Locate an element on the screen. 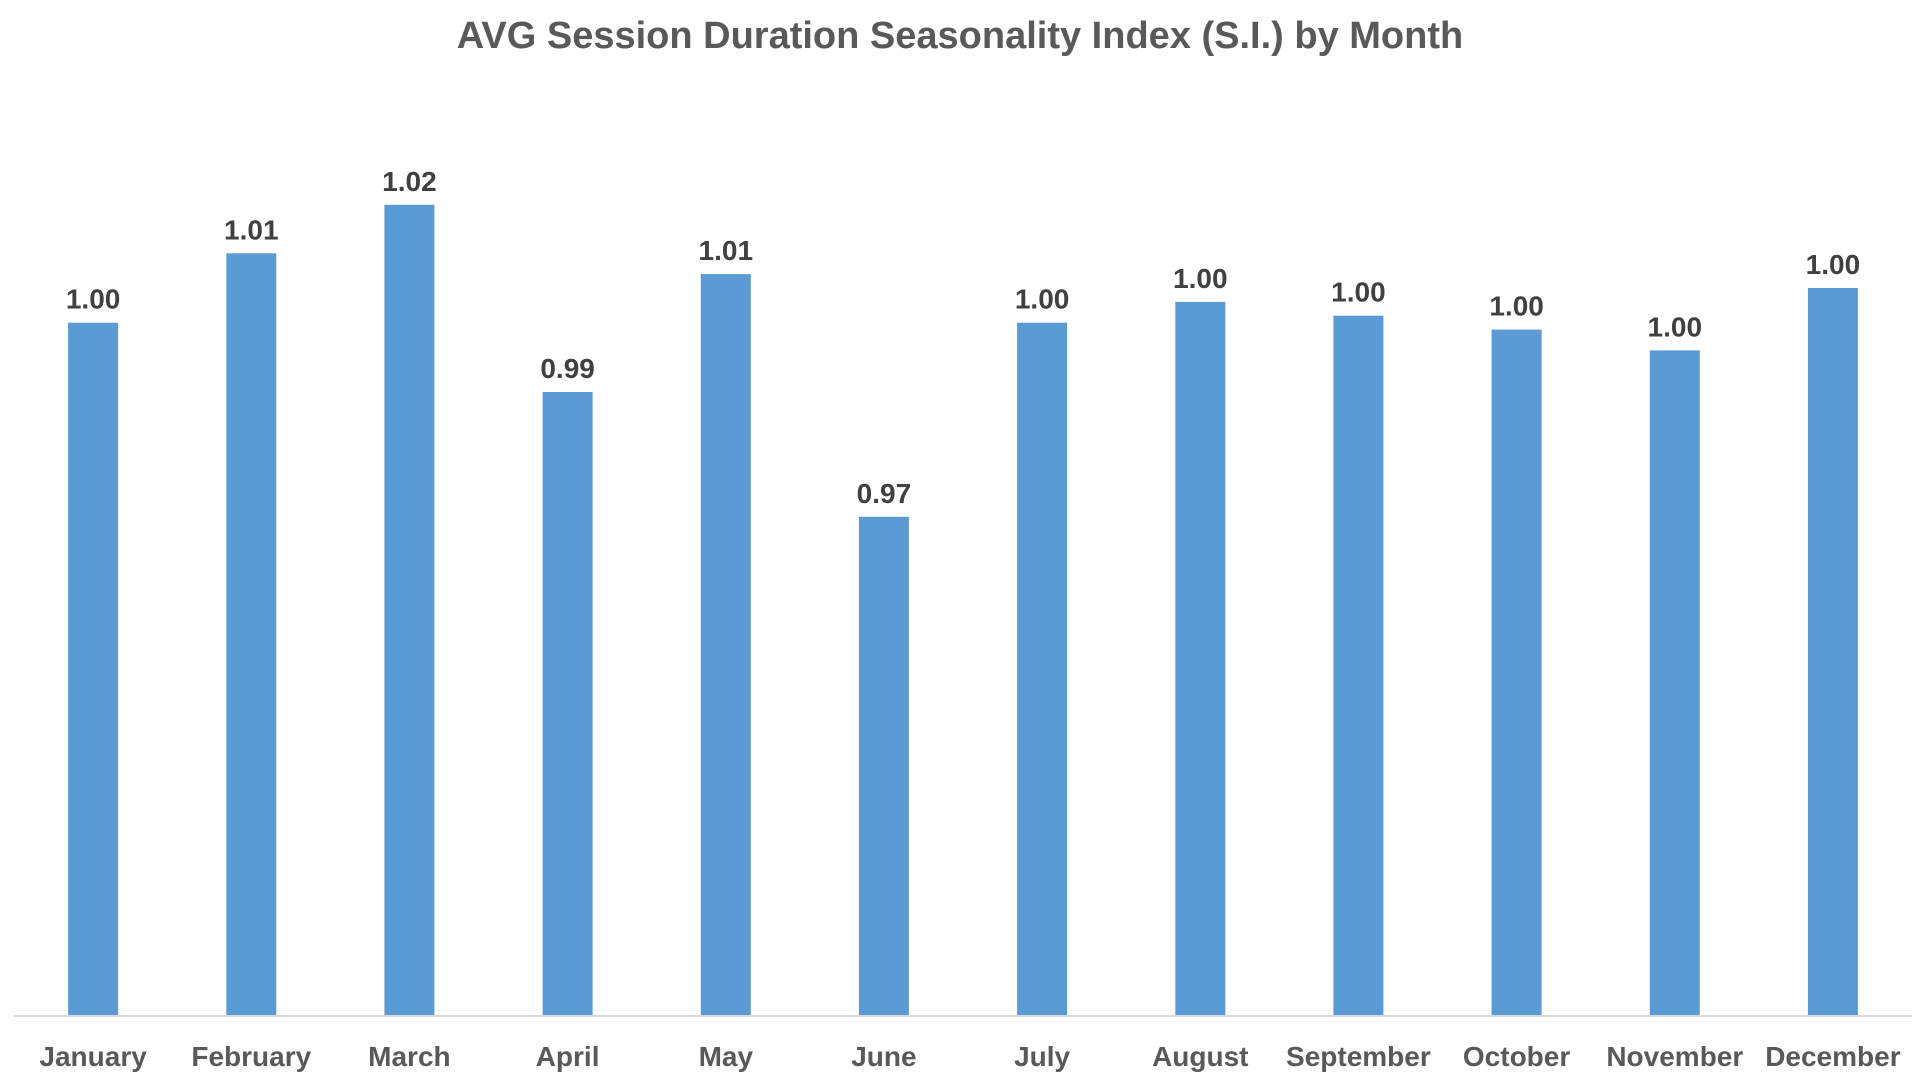 This screenshot has height=1080, width=1920. x-tick-label-may: May is located at coordinates (726, 1056).